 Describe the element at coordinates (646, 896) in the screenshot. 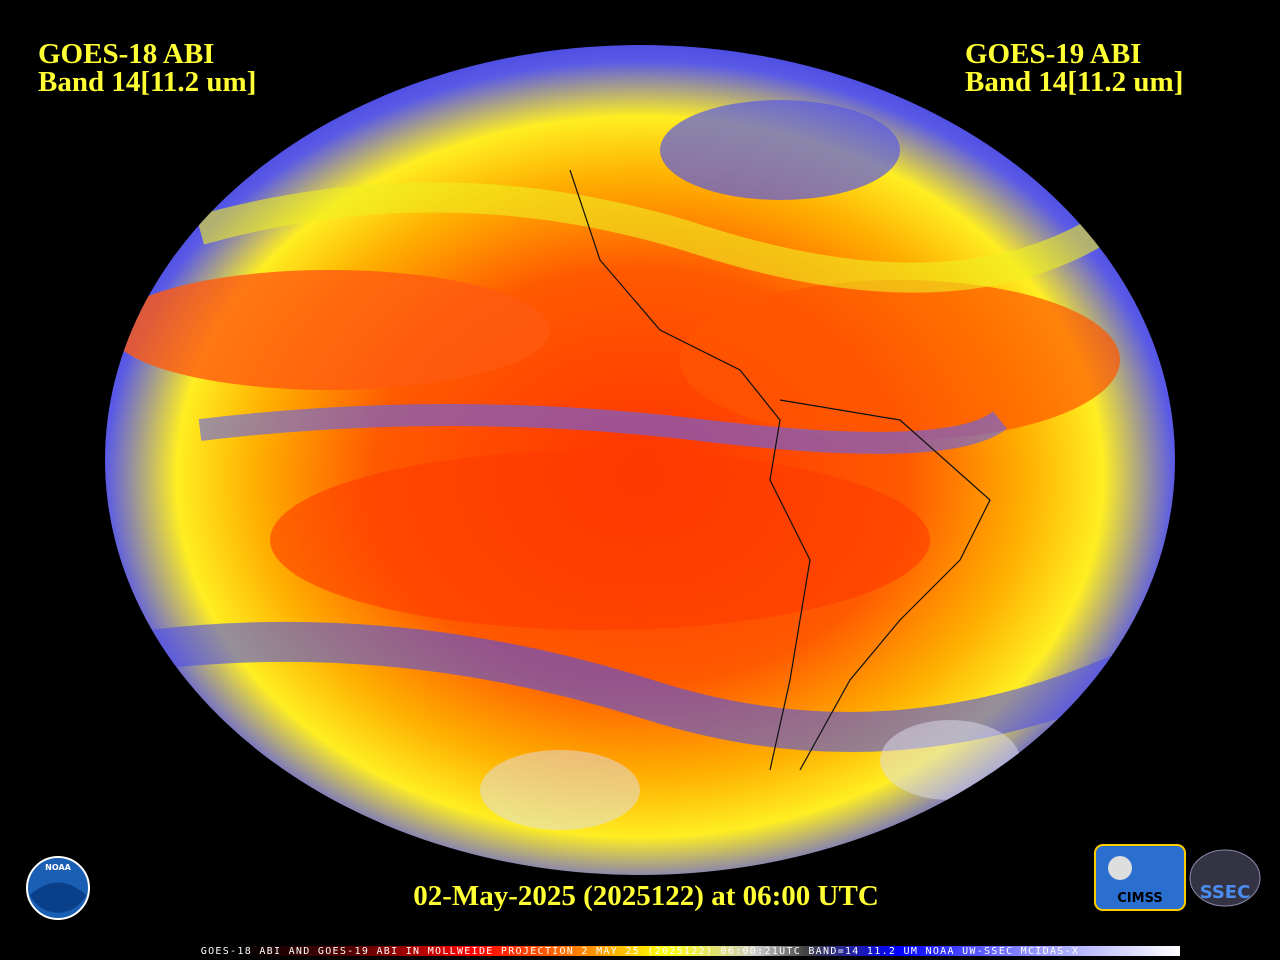

I see `timestamp: 02-May-2025 (2025122) at 06:00 UTC` at that location.